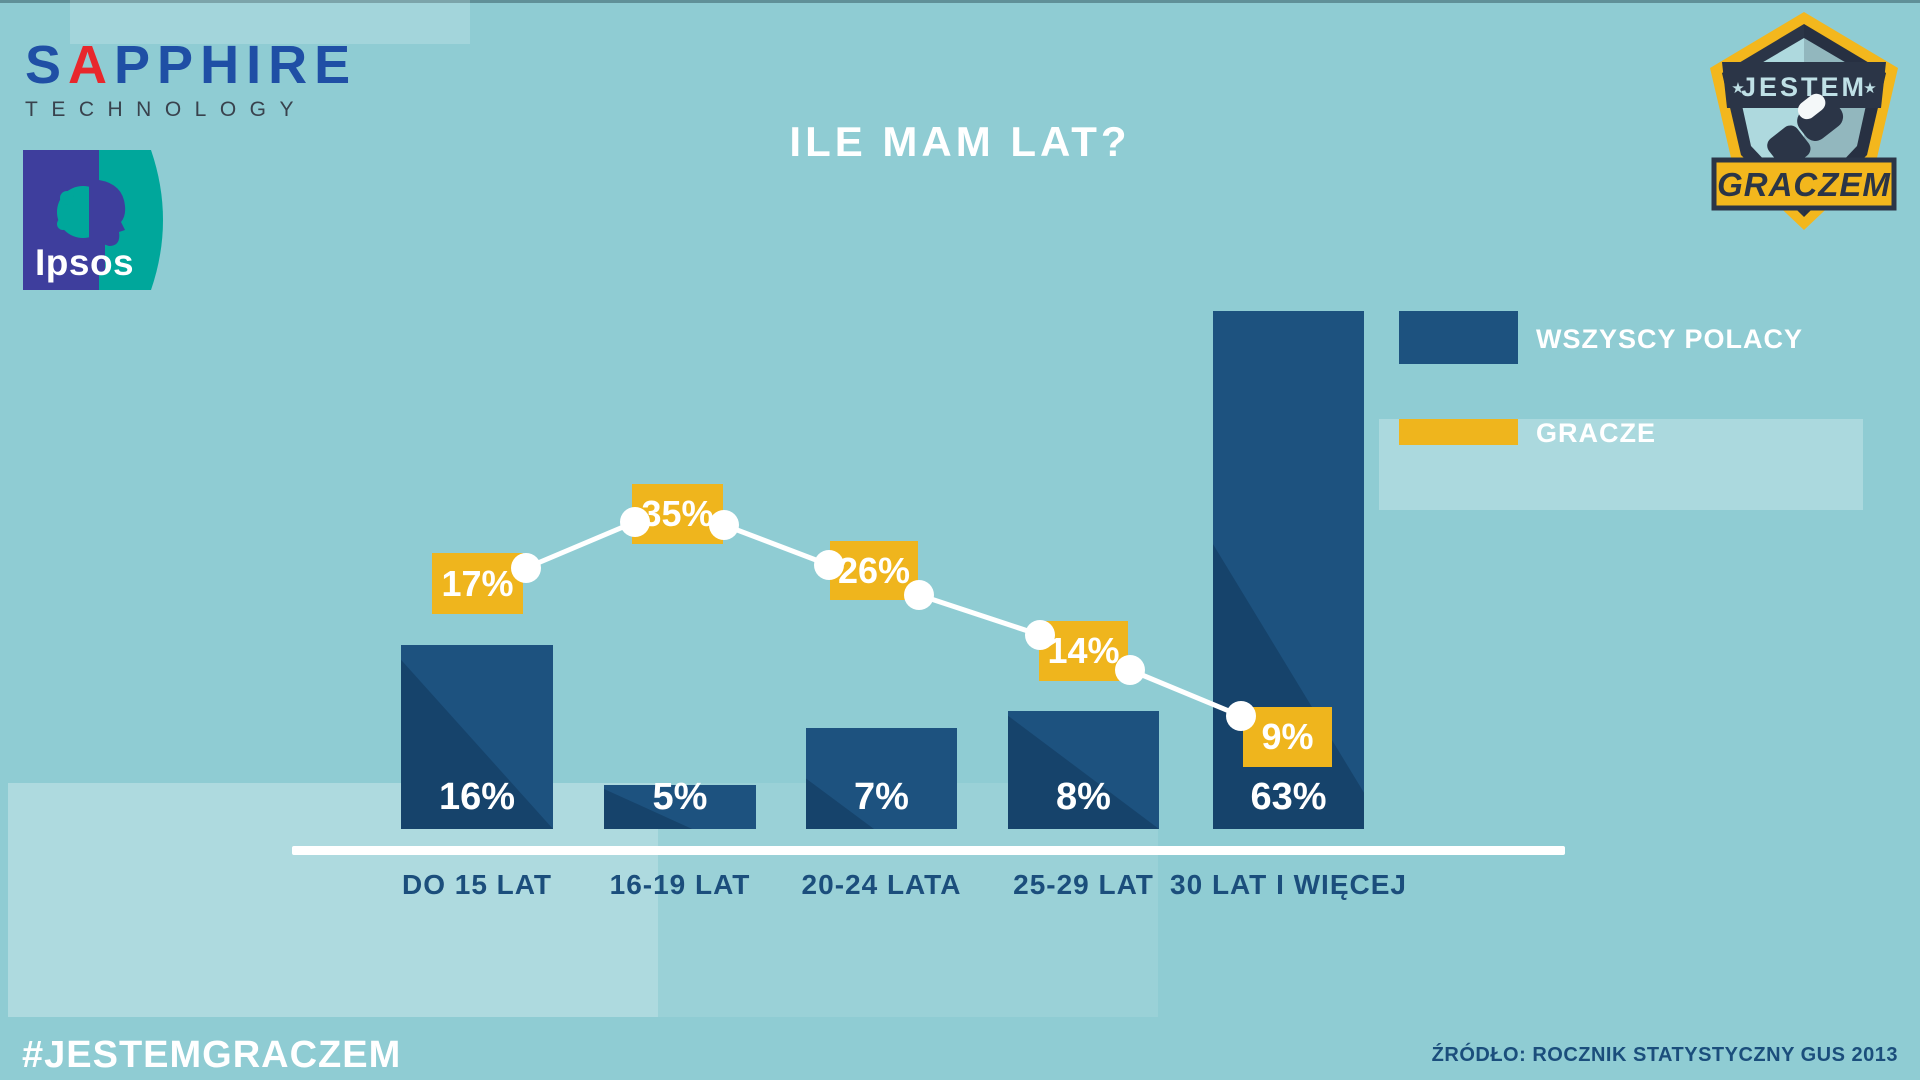 The height and width of the screenshot is (1080, 1920). I want to click on legend-swatch-gracze, so click(1458, 432).